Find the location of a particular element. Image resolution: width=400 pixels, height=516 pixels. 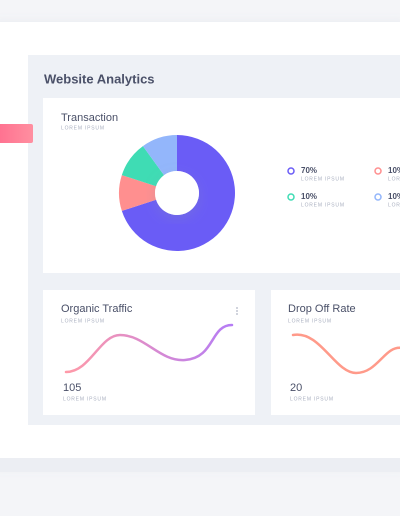

legend-label: 70% is located at coordinates (309, 170).